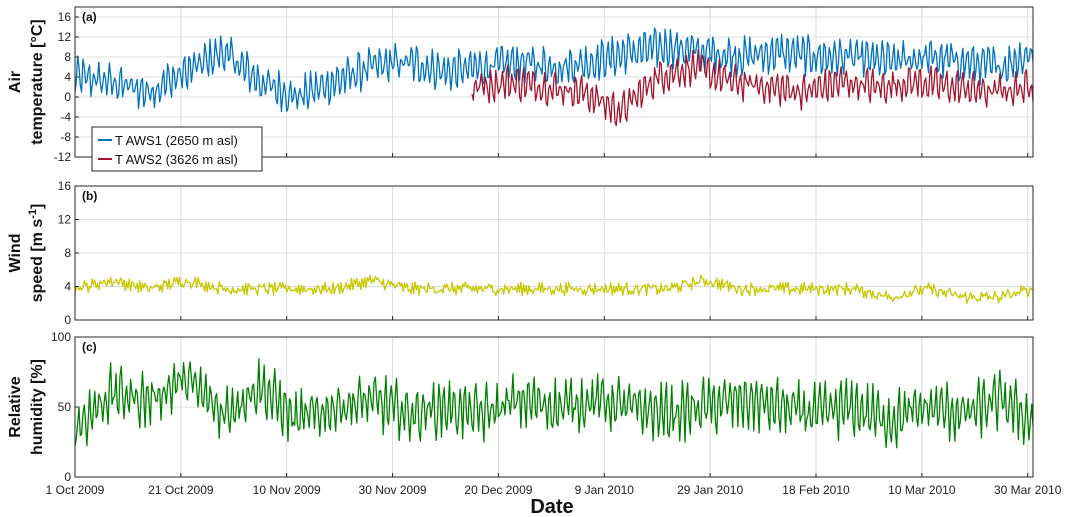 This screenshot has width=1070, height=517. I want to click on x-tick-label: 30 Mar 2010, so click(1028, 490).